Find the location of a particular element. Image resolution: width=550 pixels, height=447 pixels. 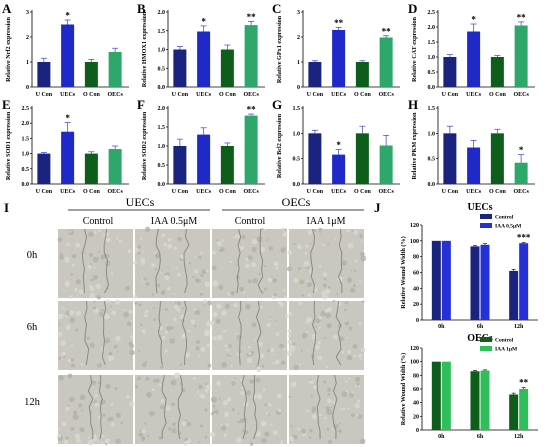

column-header-iaa-u: IAA 0.5μM is located at coordinates (174, 221).